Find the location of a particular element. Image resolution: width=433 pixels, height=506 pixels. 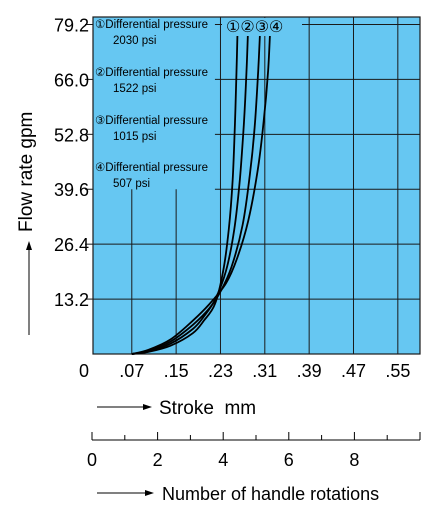

y-tick-label: 39.6 is located at coordinates (71, 190).